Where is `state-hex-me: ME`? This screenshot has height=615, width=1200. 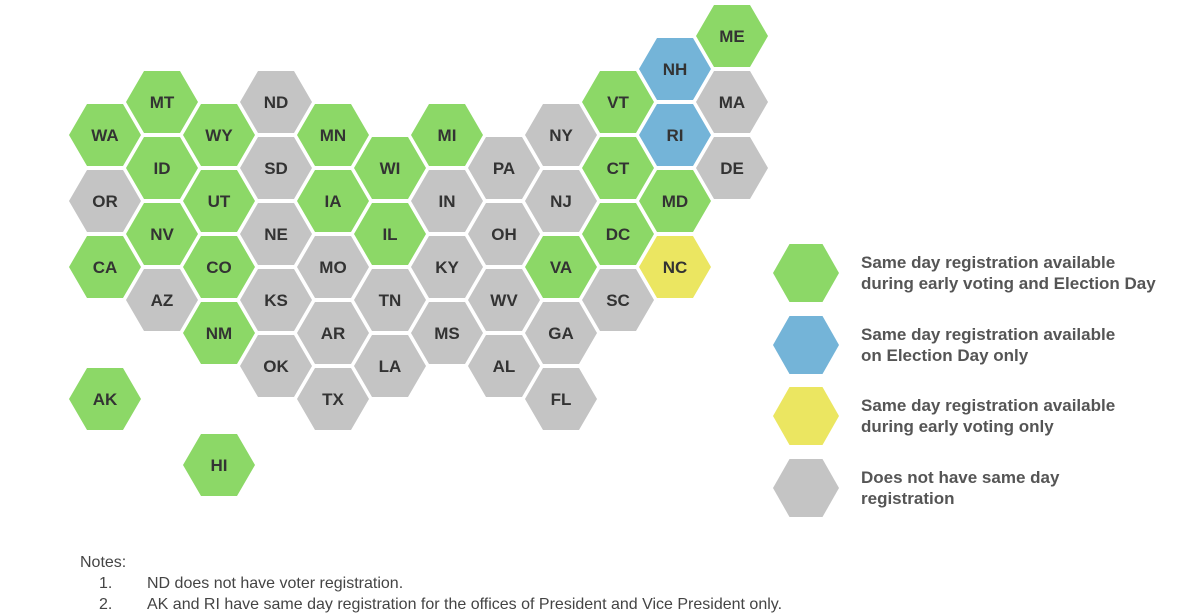 state-hex-me: ME is located at coordinates (732, 36).